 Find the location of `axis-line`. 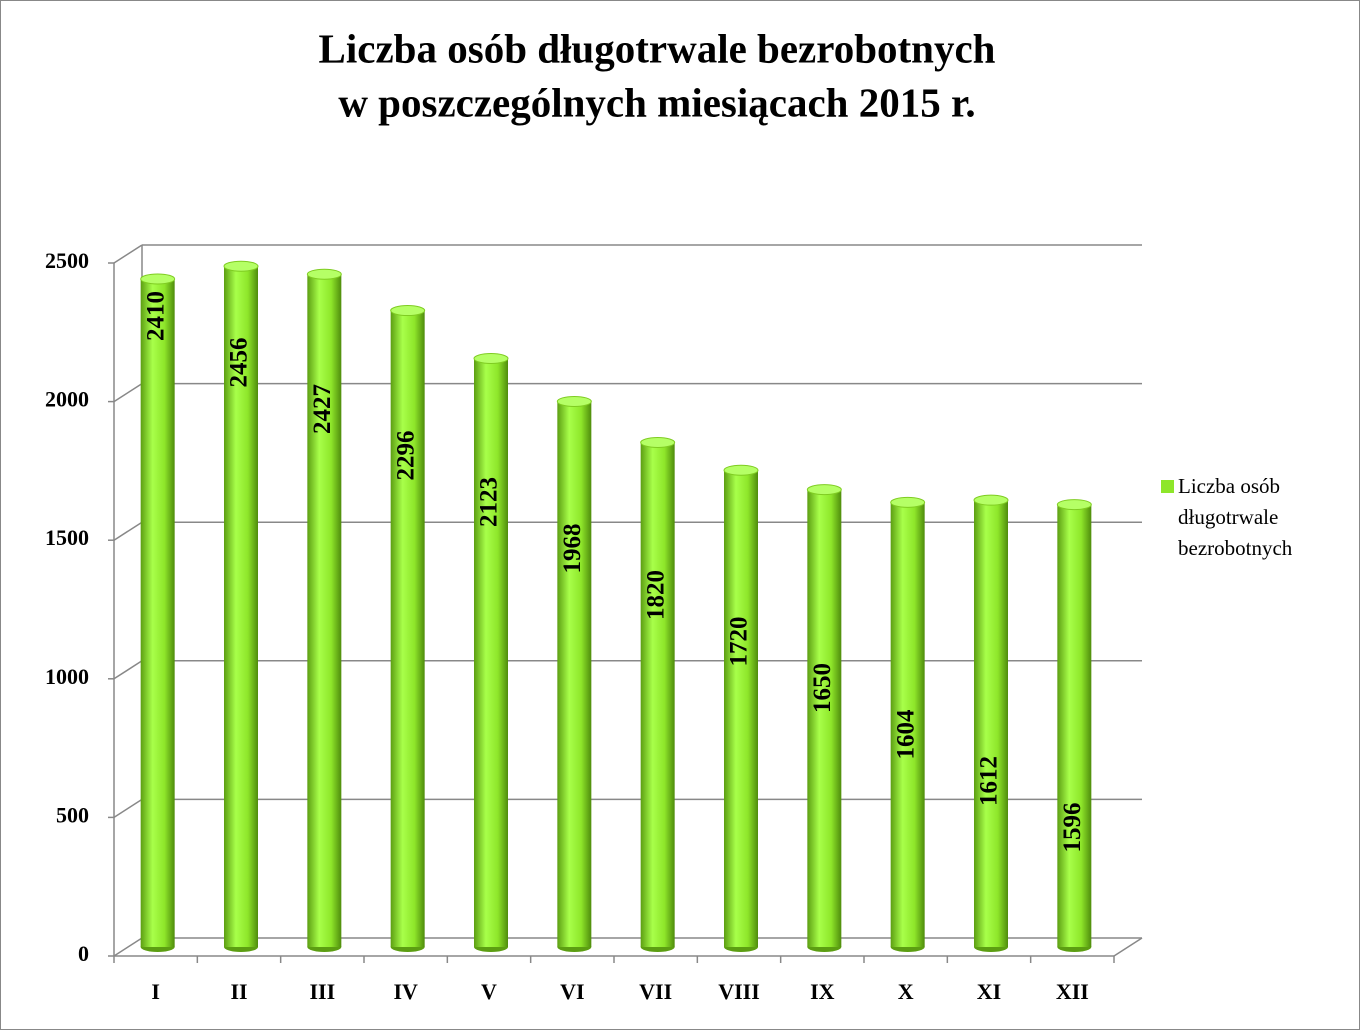

axis-line is located at coordinates (1128, 947).